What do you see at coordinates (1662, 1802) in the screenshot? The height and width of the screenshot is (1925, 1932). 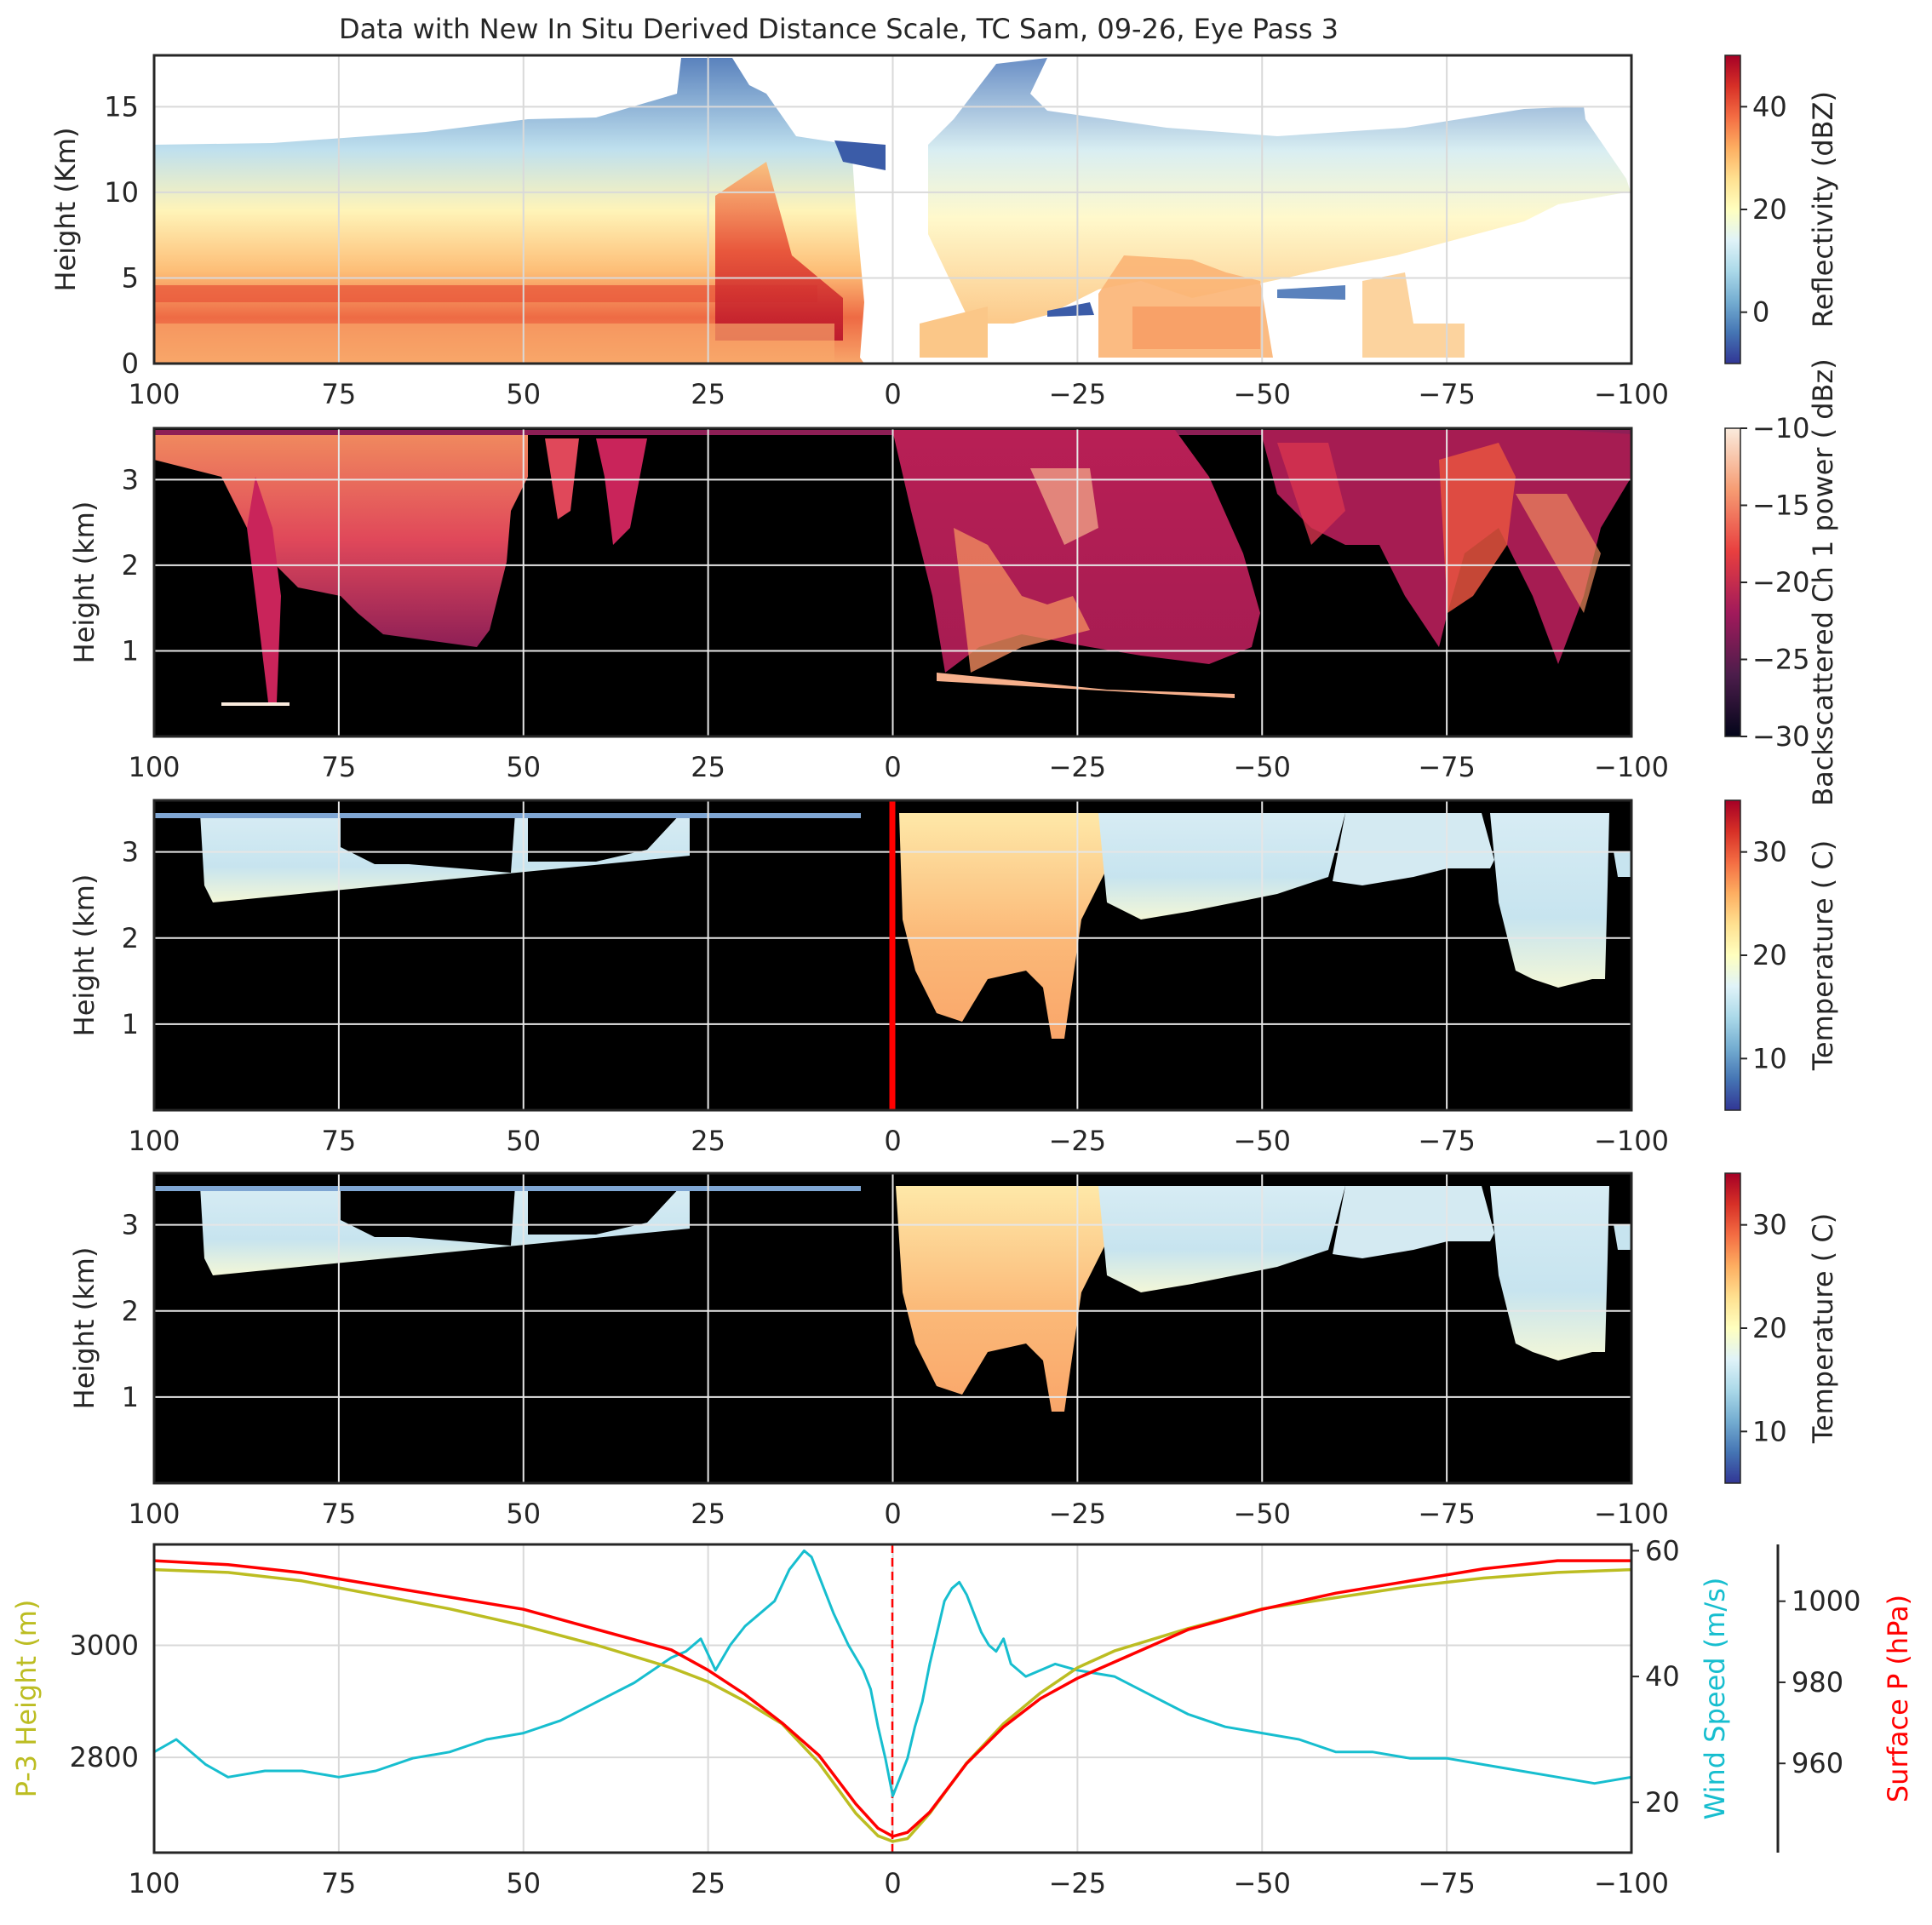 I see `wind-speed-tick-label: 20` at bounding box center [1662, 1802].